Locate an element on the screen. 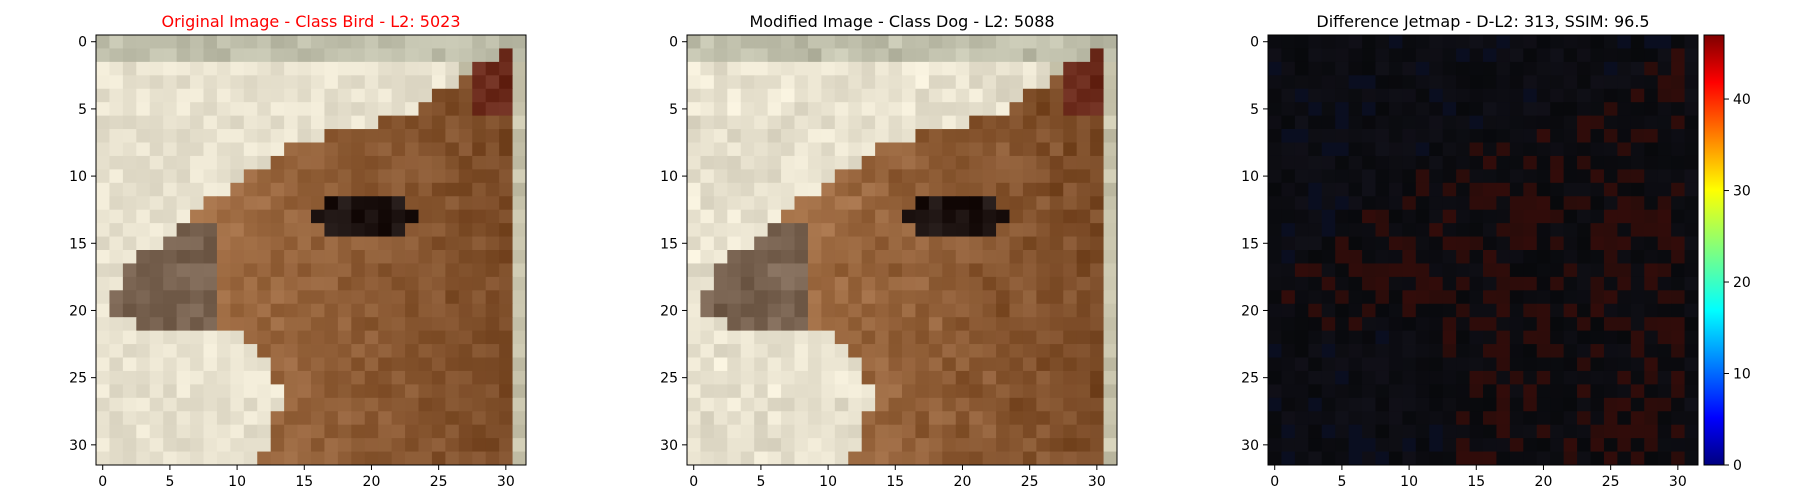 This screenshot has width=1800, height=500. colorbar-tick-label: 0 is located at coordinates (1737, 466).